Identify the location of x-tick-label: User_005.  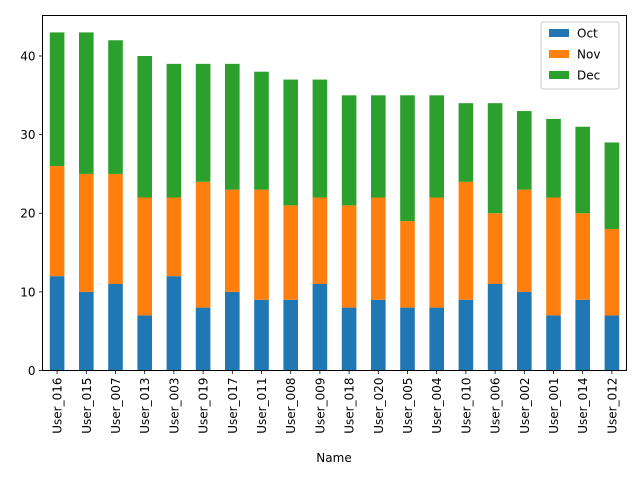
(408, 406).